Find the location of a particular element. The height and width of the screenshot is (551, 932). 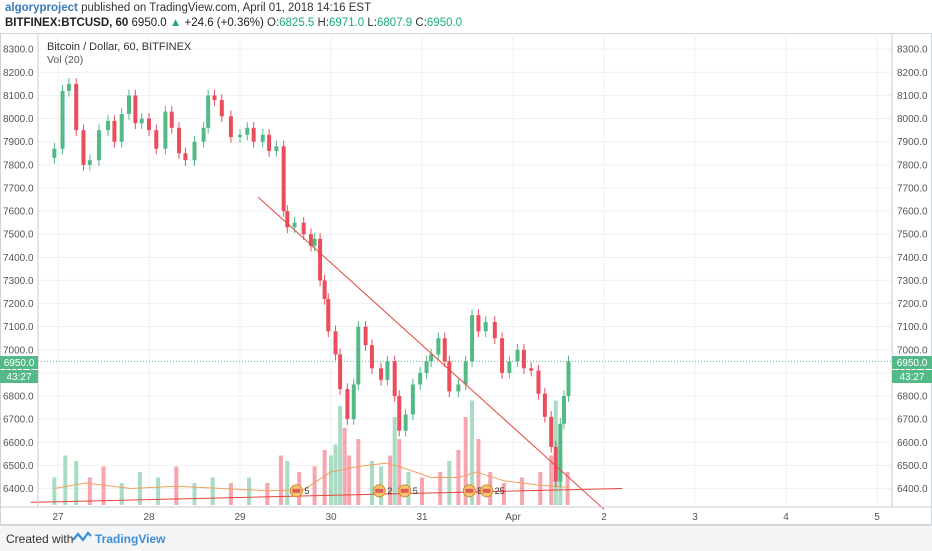

y-tick-label-left: 7000.0 is located at coordinates (18, 350).